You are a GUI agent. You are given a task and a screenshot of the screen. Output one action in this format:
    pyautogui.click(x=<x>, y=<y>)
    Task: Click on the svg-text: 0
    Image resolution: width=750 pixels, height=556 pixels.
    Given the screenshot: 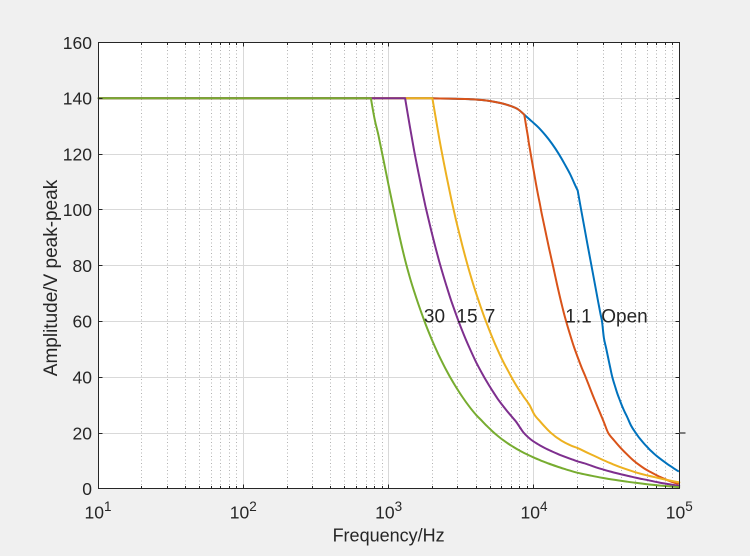 What is the action you would take?
    pyautogui.click(x=87, y=489)
    